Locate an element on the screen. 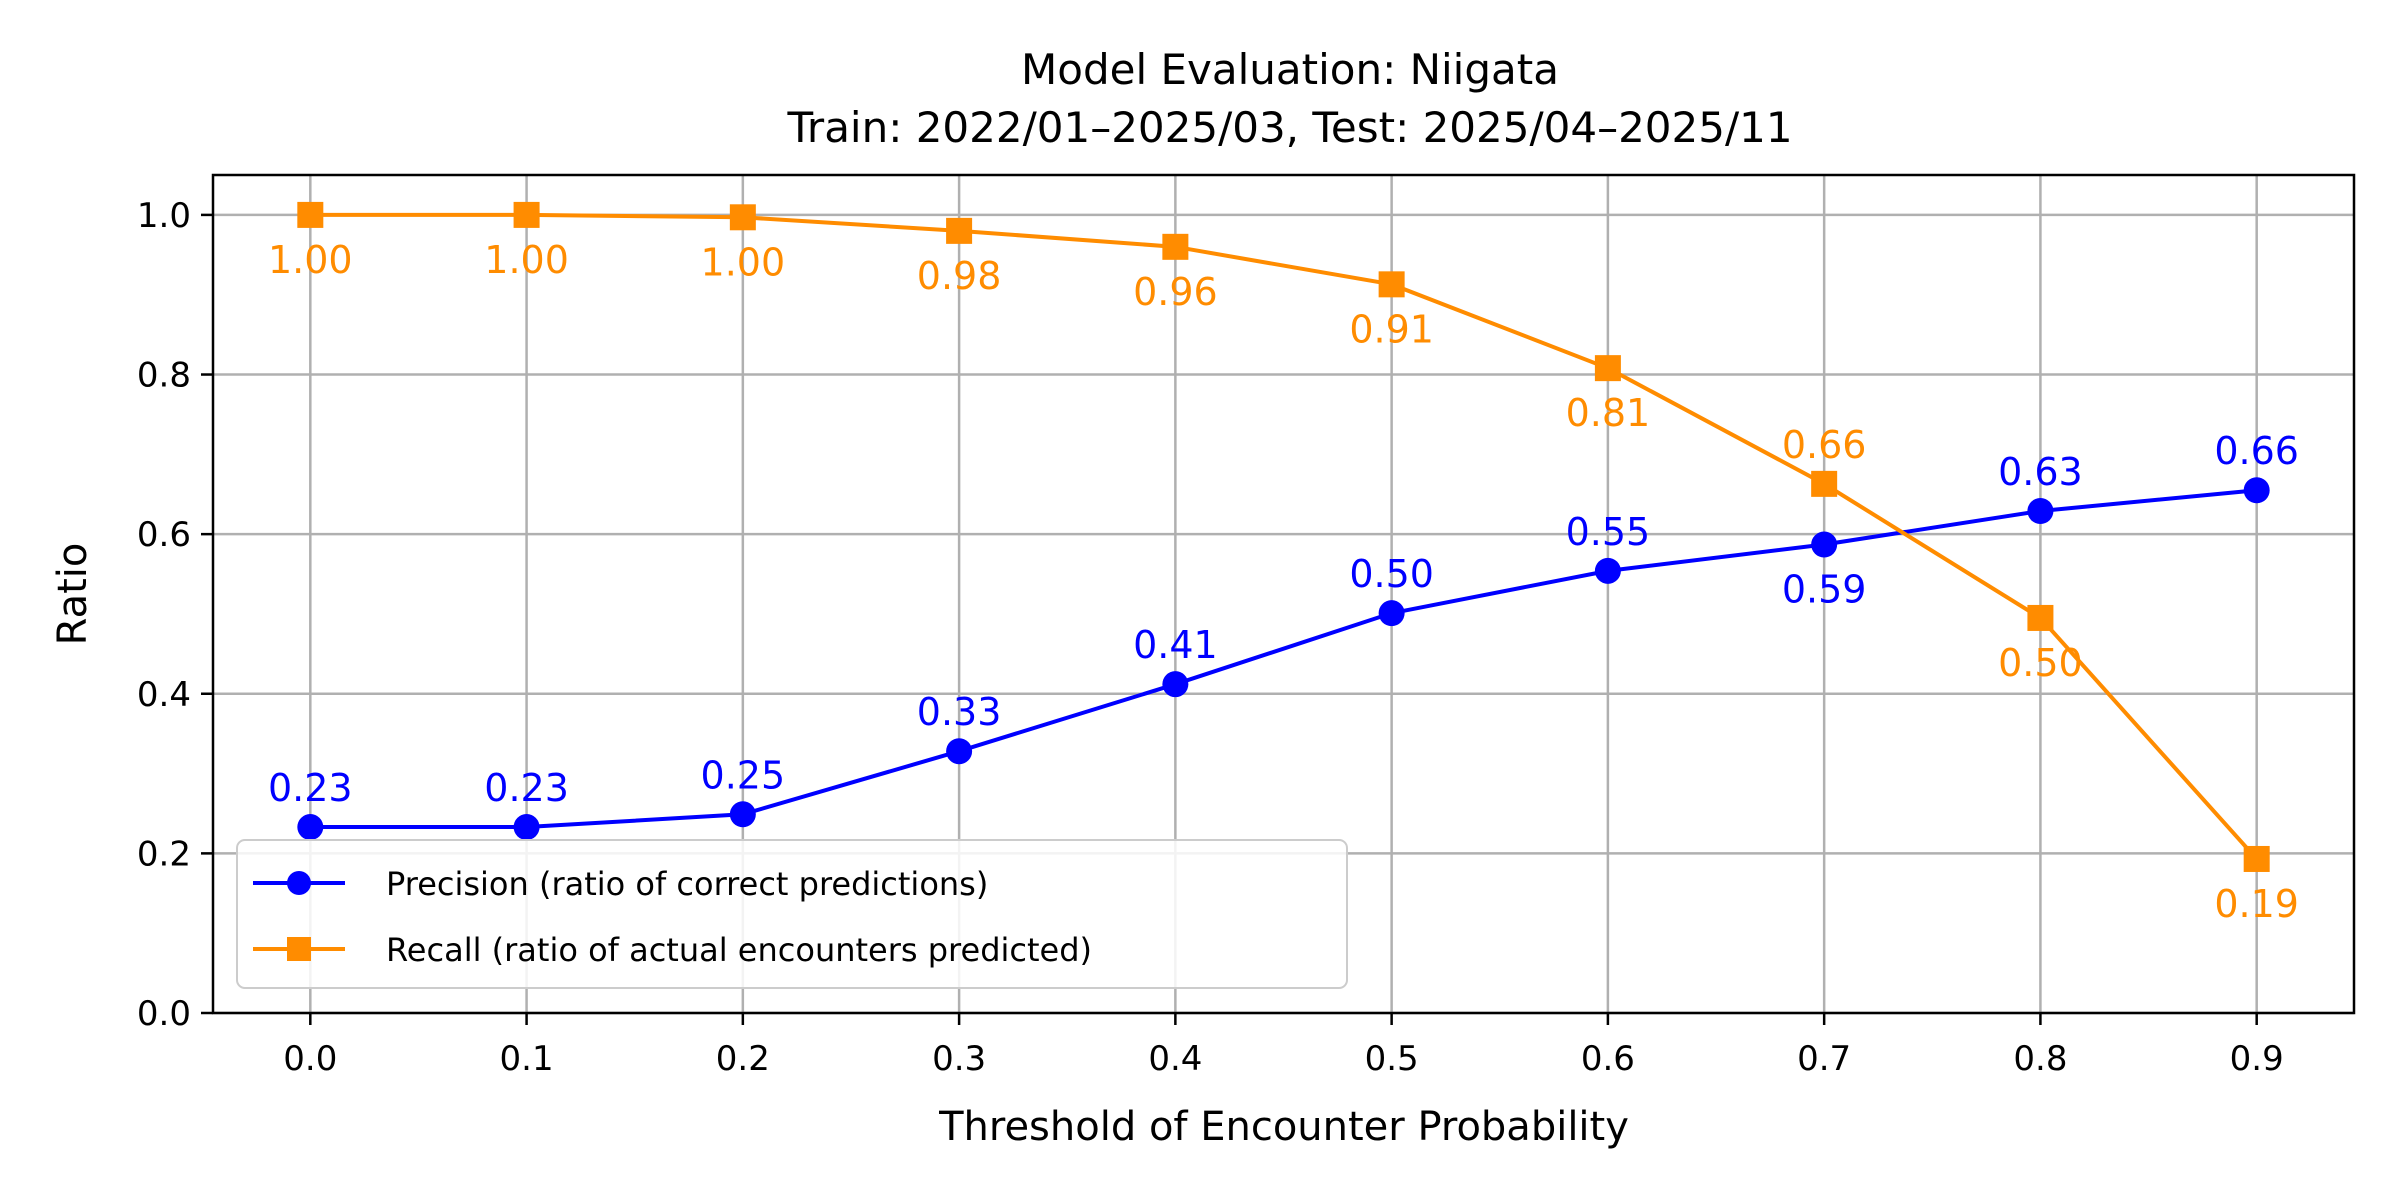 The height and width of the screenshot is (1200, 2400). legend-precision-label: Precision (ratio of correct predictions) is located at coordinates (687, 884).